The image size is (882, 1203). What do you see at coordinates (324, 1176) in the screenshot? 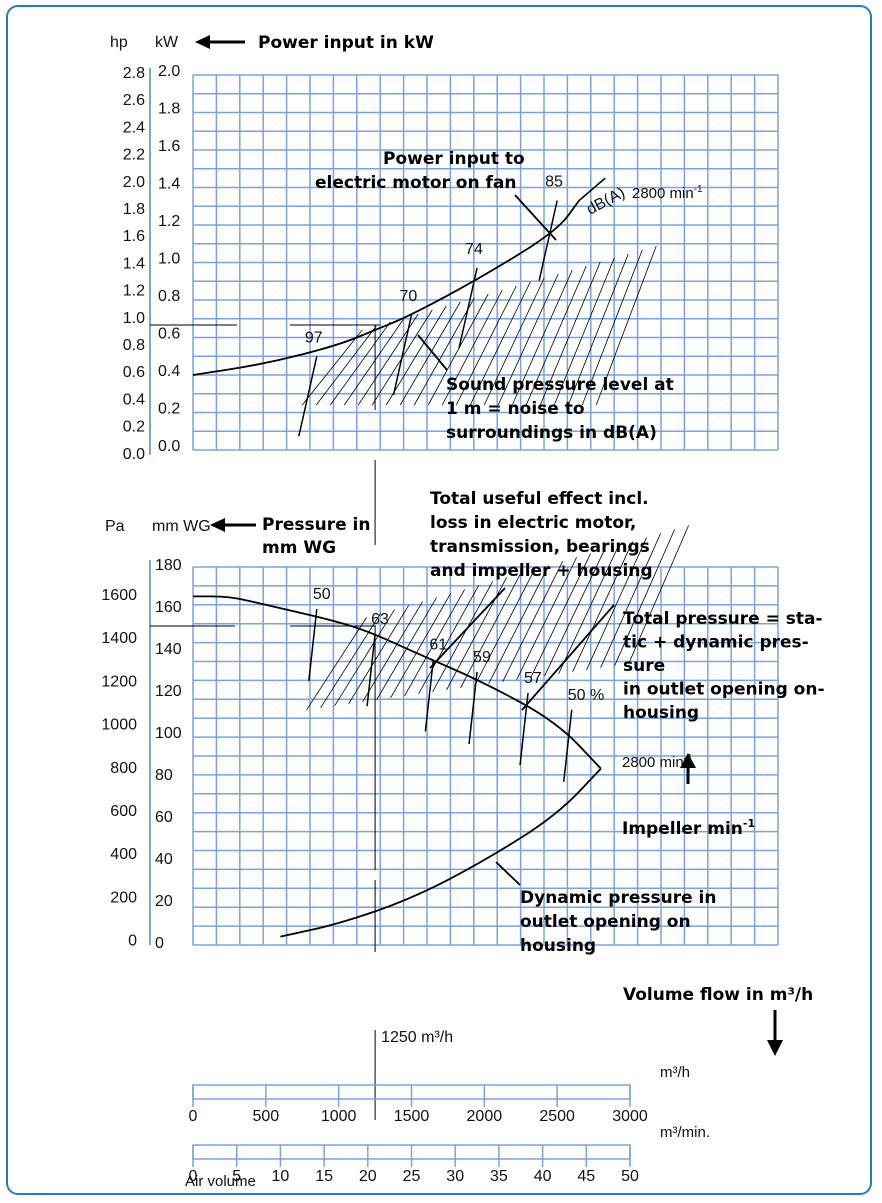
I see `m3min-axis-tick-label: 15` at bounding box center [324, 1176].